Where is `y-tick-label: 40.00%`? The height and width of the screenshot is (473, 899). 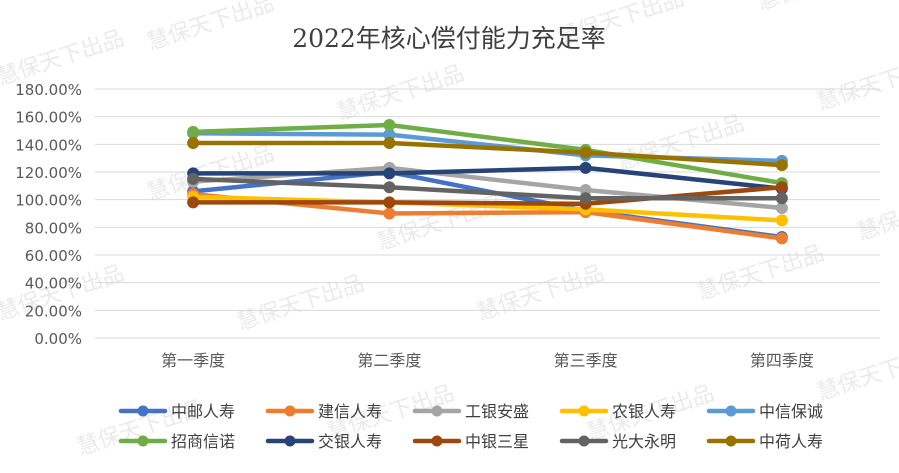 y-tick-label: 40.00% is located at coordinates (53, 284).